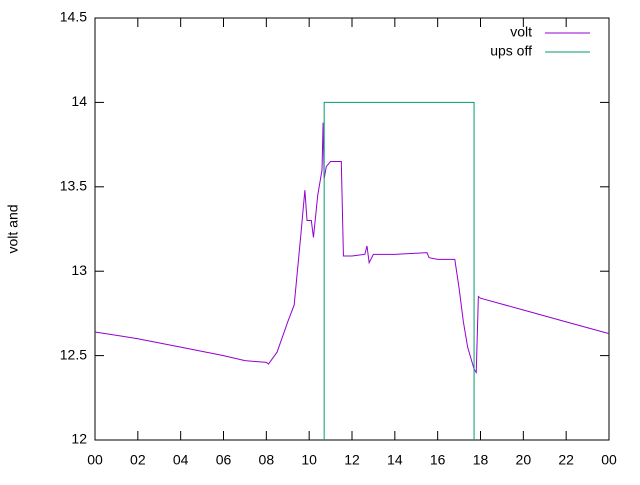  What do you see at coordinates (138, 460) in the screenshot?
I see `x-tick-label: 02` at bounding box center [138, 460].